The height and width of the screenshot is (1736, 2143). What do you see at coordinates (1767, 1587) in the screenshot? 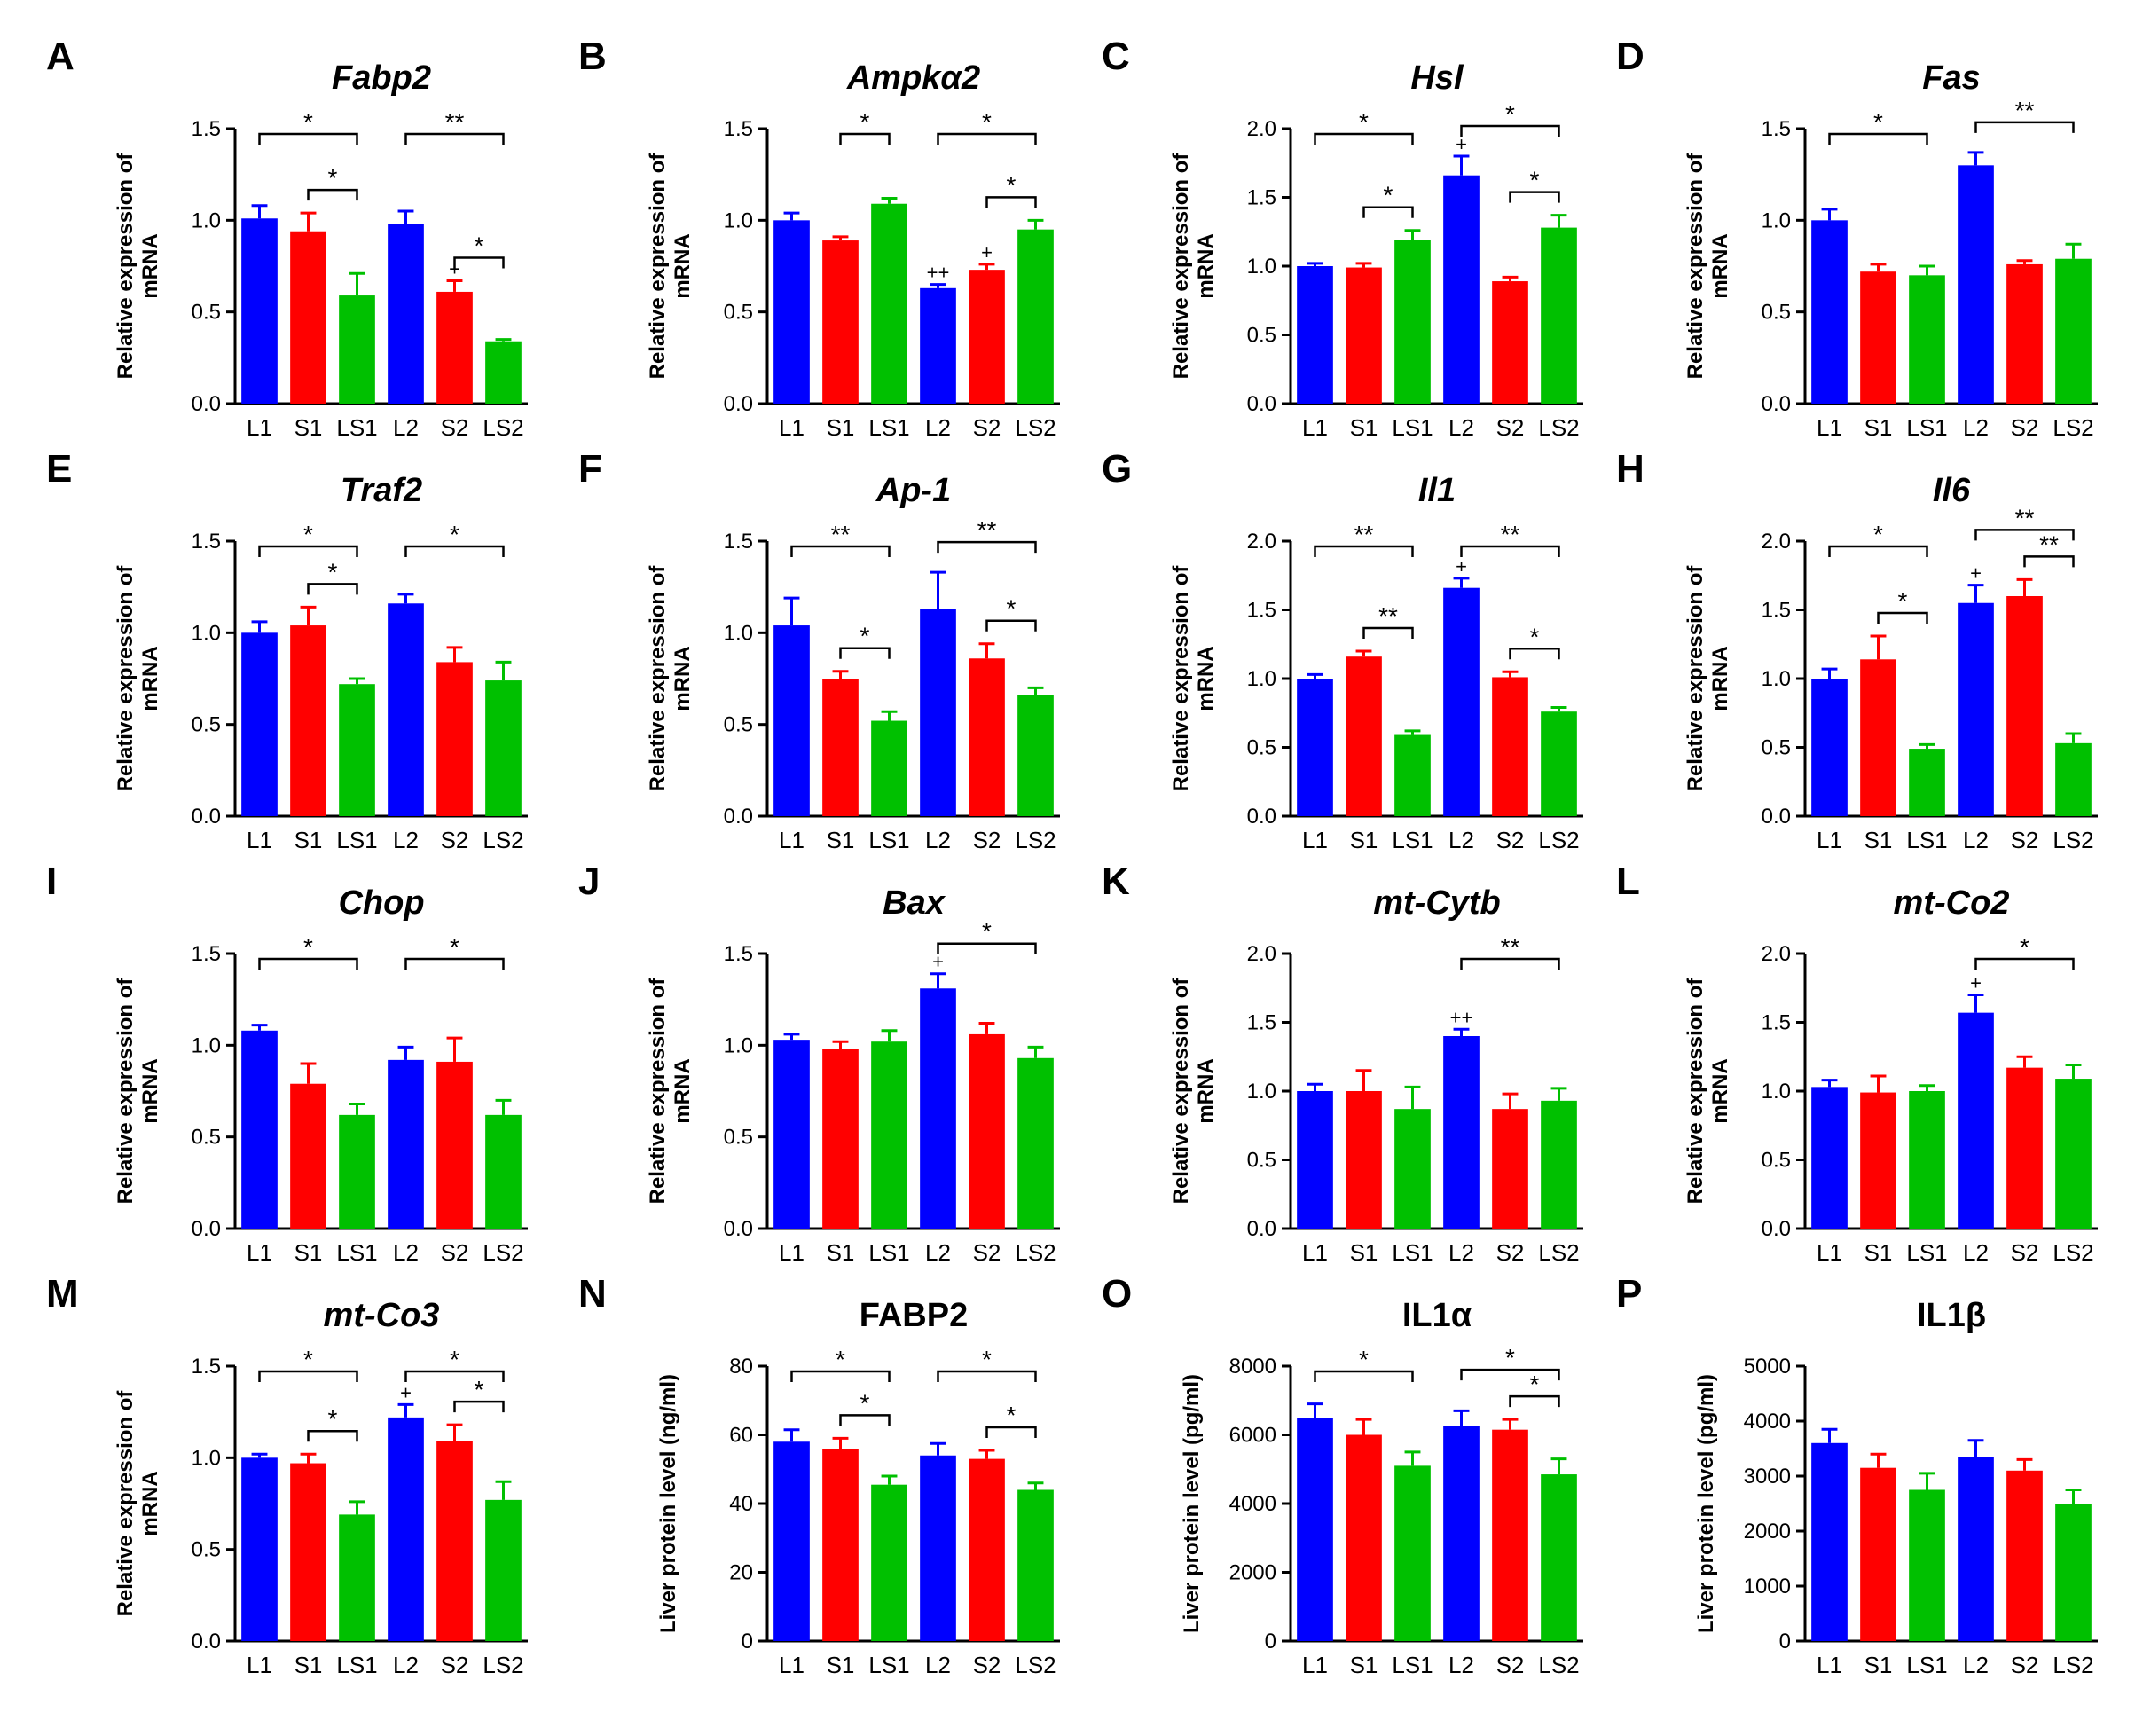
I see `y-tick-label: 1000` at bounding box center [1767, 1587].